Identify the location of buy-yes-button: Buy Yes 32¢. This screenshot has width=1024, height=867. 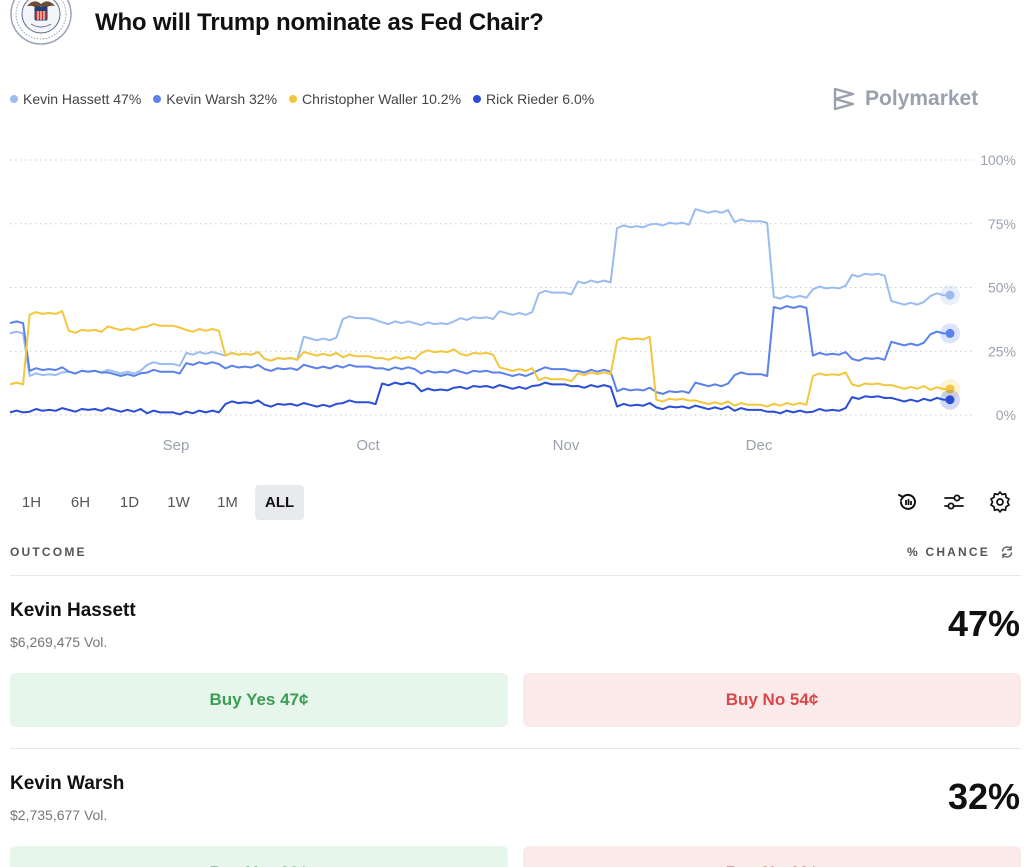
(259, 856).